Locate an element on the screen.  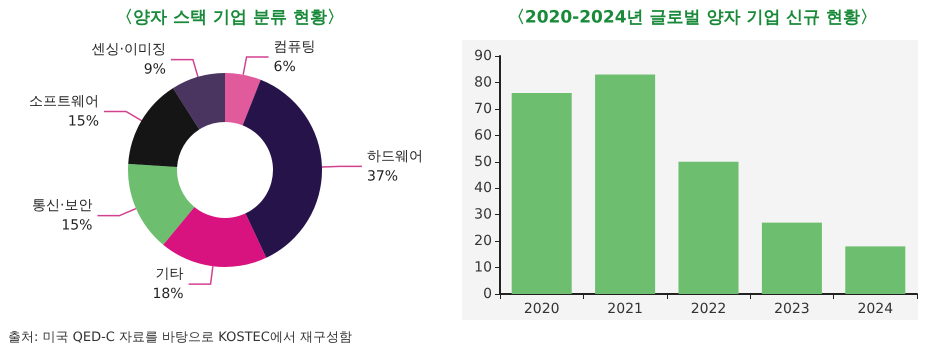
y-tick-label: 70 is located at coordinates (483, 108).